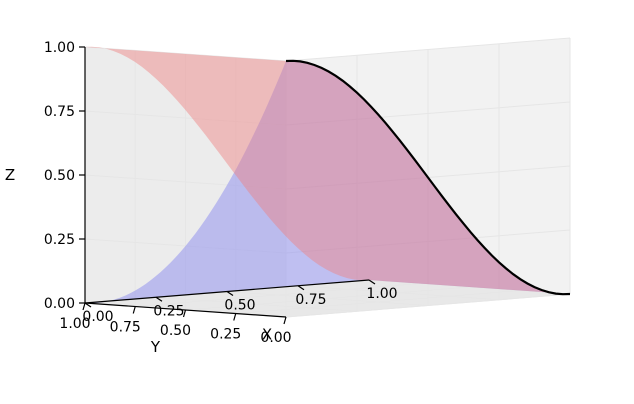 The image size is (634, 404). I want to click on x-tick-label-4: 1.00, so click(381, 294).